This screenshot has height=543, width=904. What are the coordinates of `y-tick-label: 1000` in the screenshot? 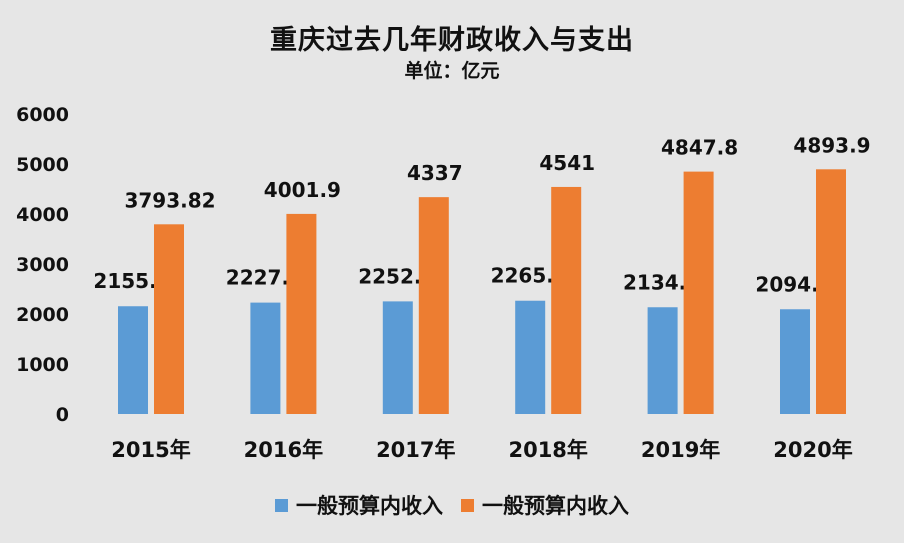 It's located at (42, 365).